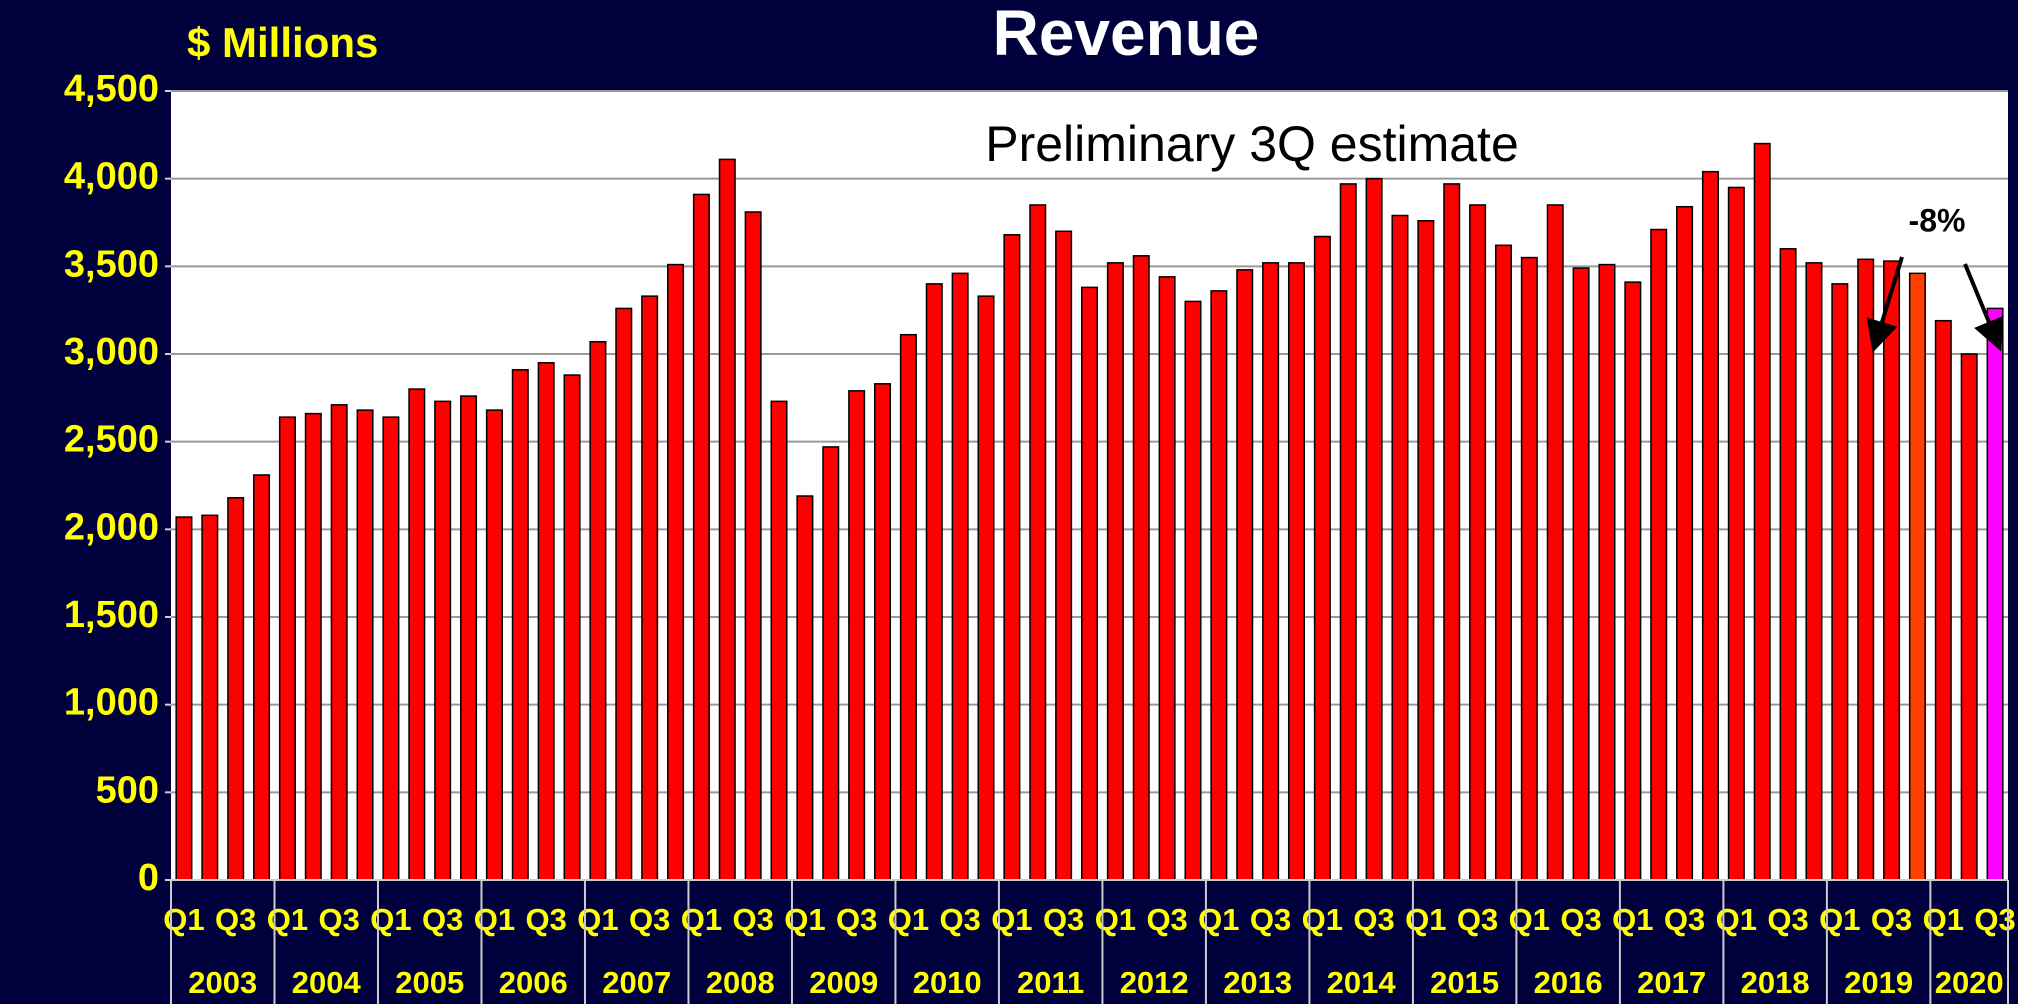 This screenshot has height=1004, width=2018. I want to click on y-tick-label: 2,500, so click(111, 440).